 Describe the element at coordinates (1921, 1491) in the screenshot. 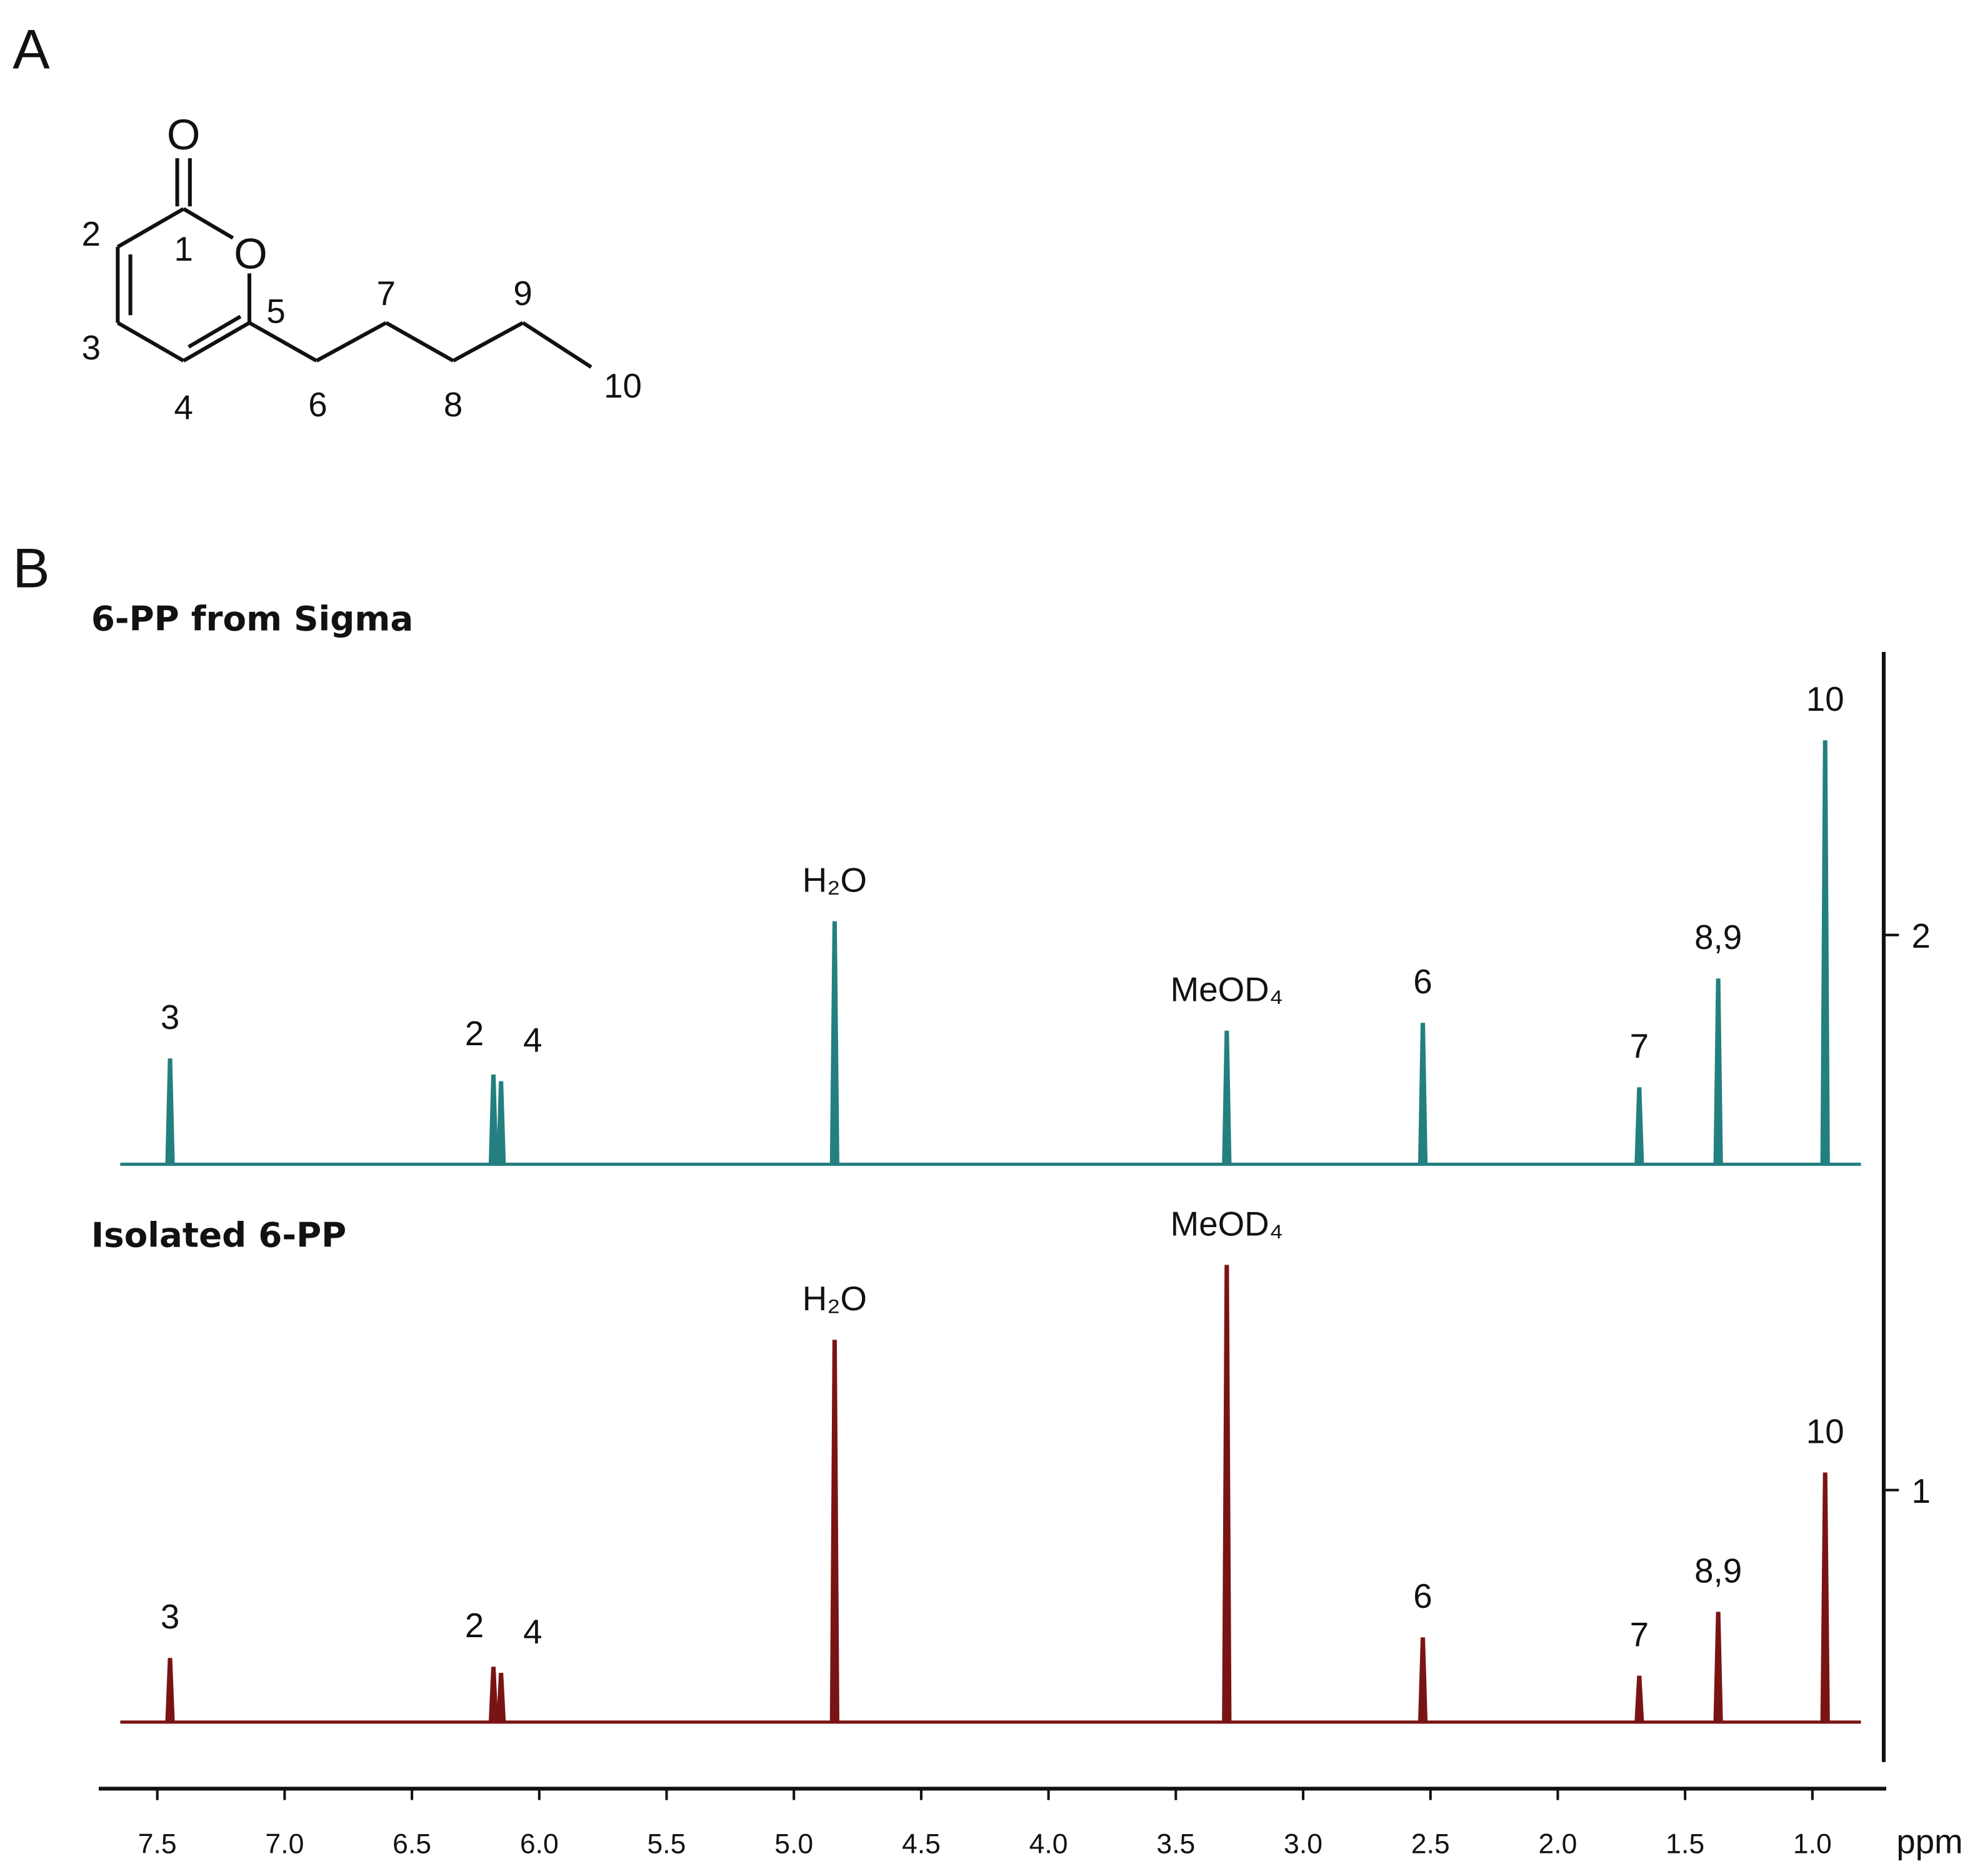

I see `y-tick-label: 1` at that location.